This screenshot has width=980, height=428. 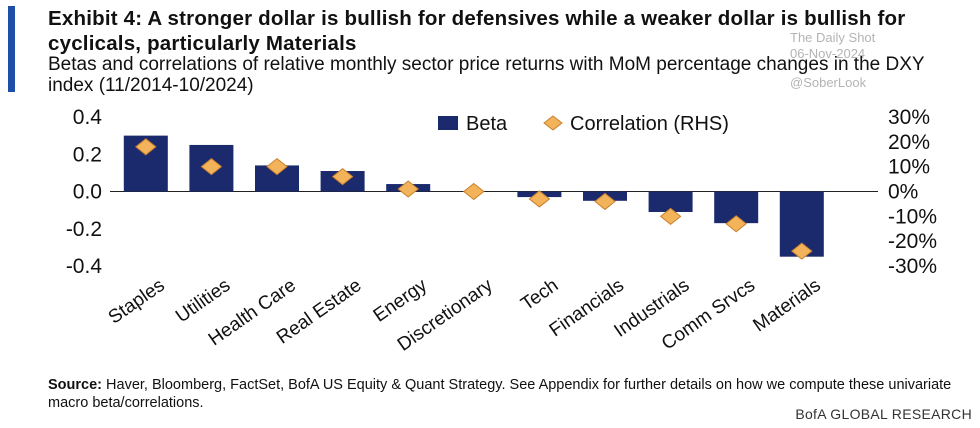 What do you see at coordinates (11, 49) in the screenshot?
I see `accent-bar` at bounding box center [11, 49].